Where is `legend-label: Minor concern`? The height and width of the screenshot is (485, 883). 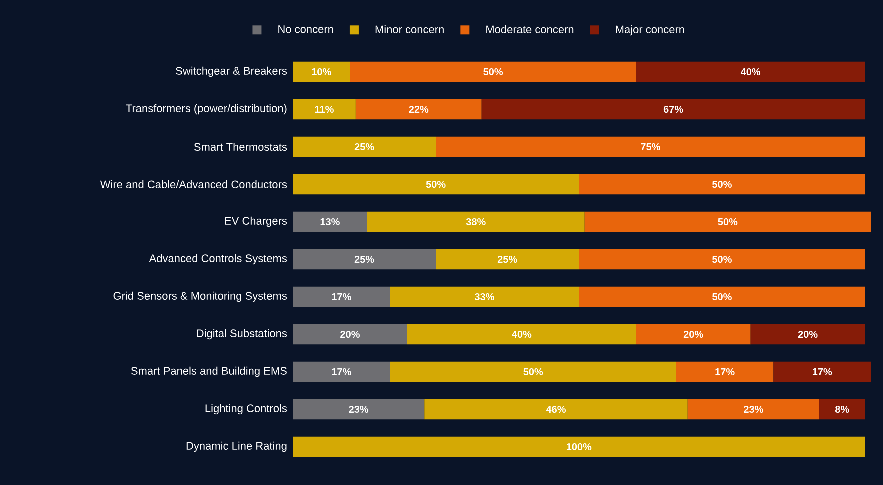 legend-label: Minor concern is located at coordinates (410, 29).